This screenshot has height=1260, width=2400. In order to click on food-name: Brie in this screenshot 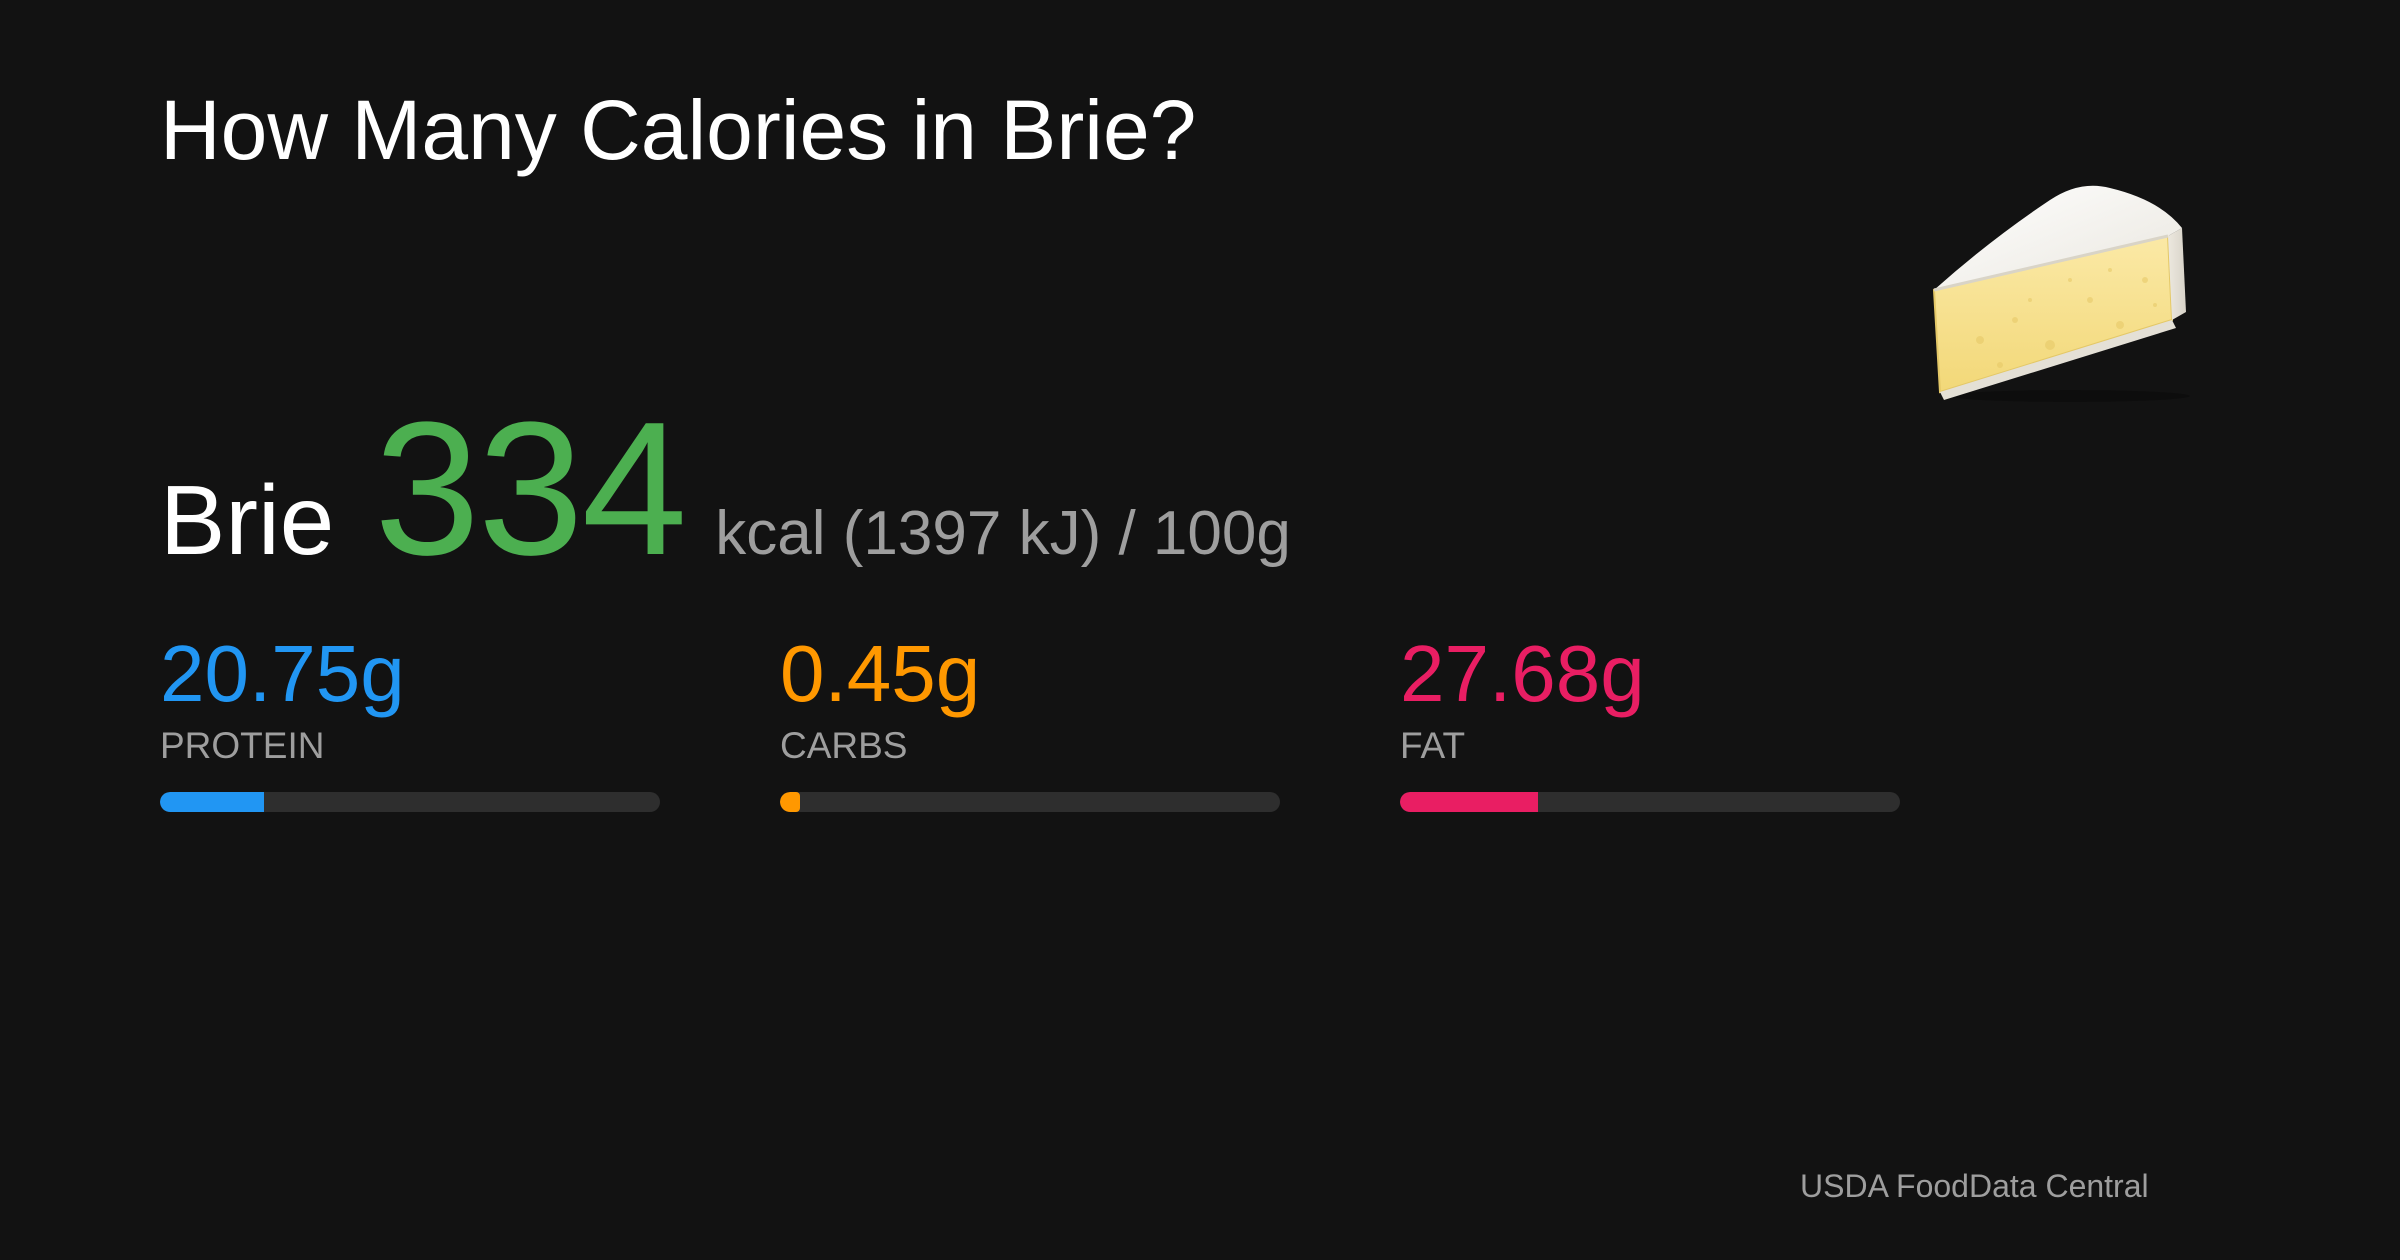, I will do `click(247, 520)`.